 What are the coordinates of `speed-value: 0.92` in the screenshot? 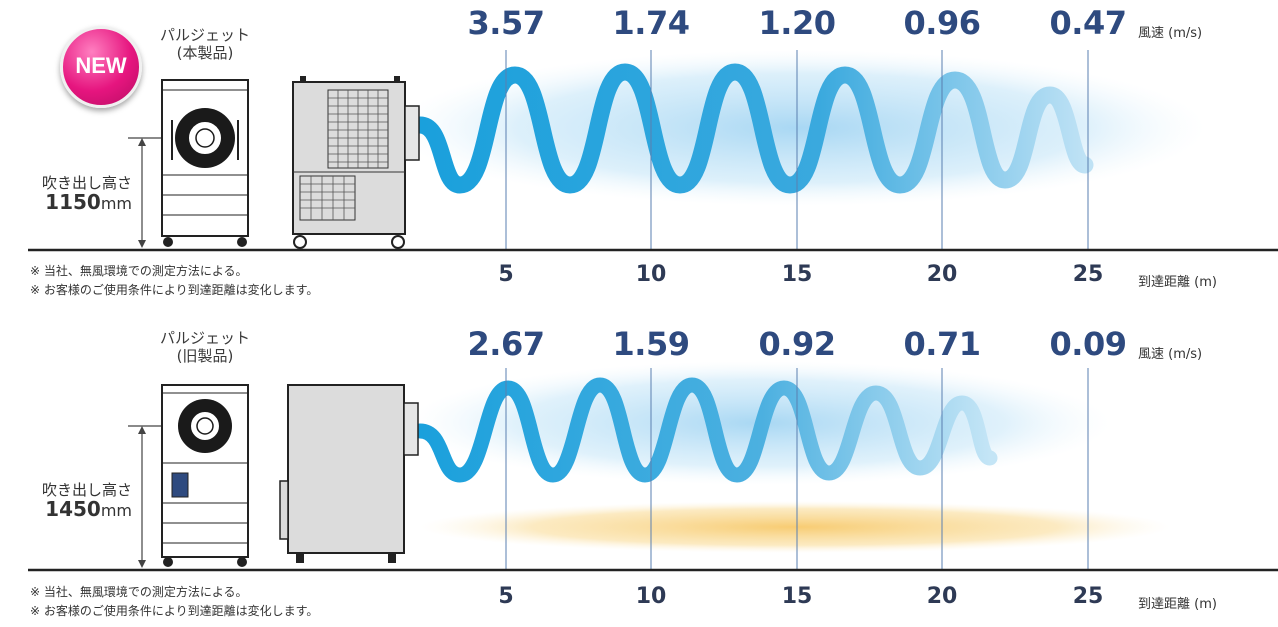 It's located at (797, 344).